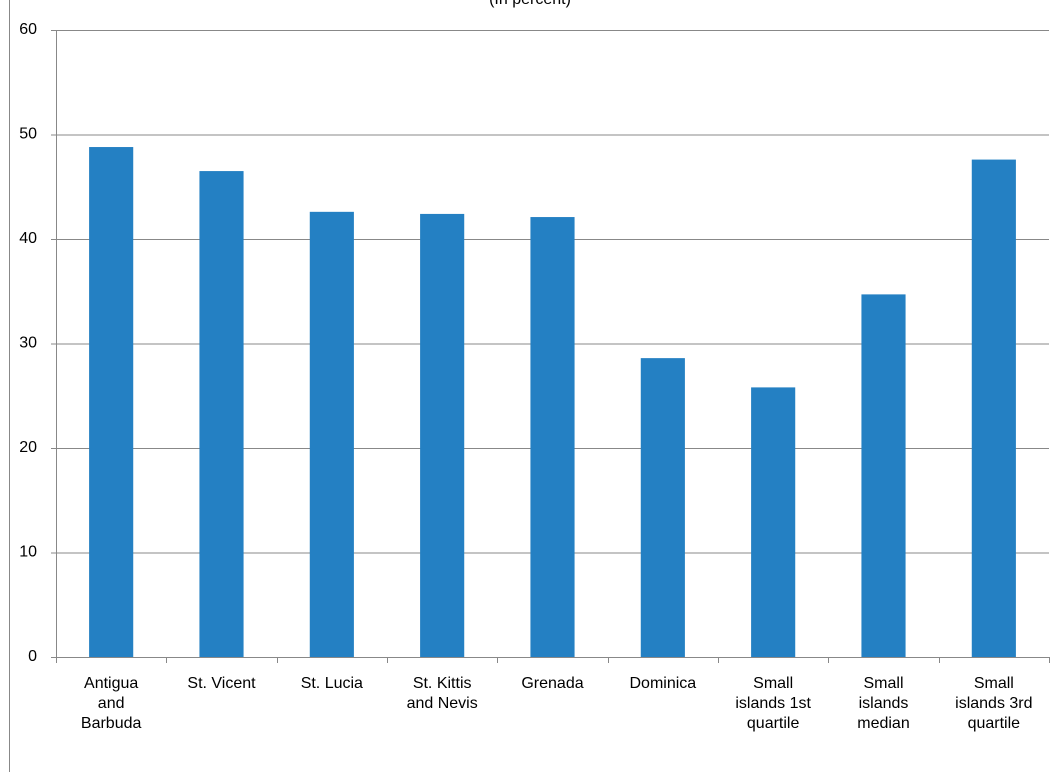 This screenshot has height=772, width=1059. Describe the element at coordinates (111, 703) in the screenshot. I see `x-tick-label: Antigua and Barbuda` at that location.